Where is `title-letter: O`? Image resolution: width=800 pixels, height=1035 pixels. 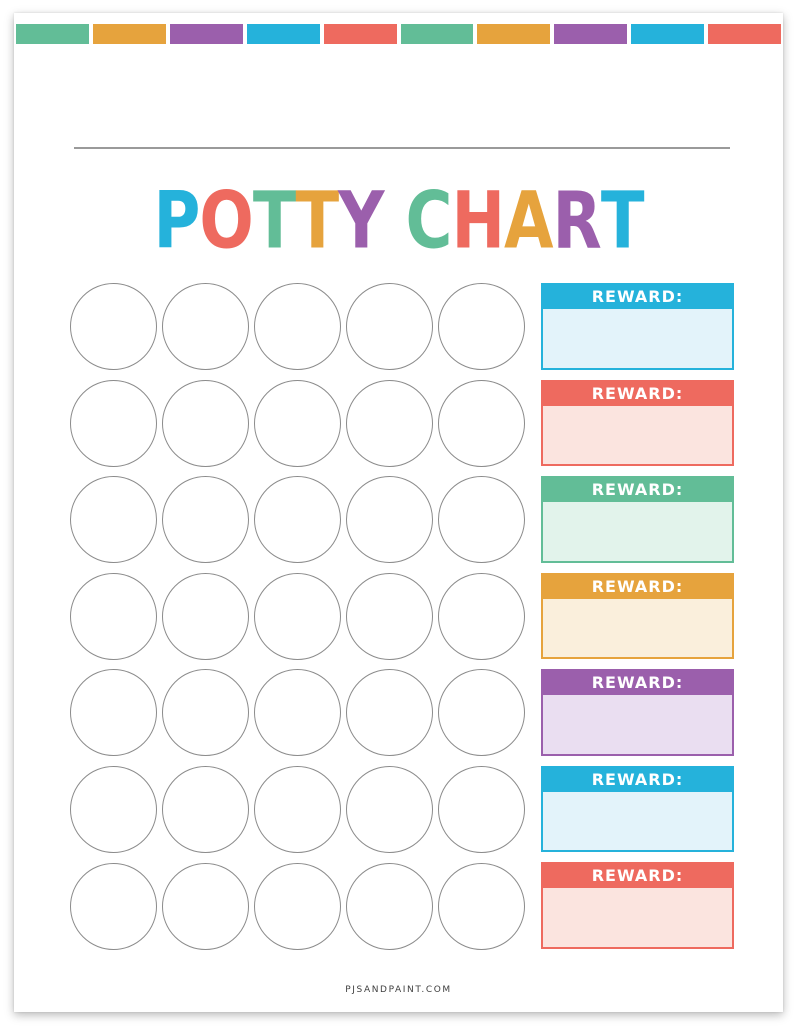
title-letter: O is located at coordinates (226, 222).